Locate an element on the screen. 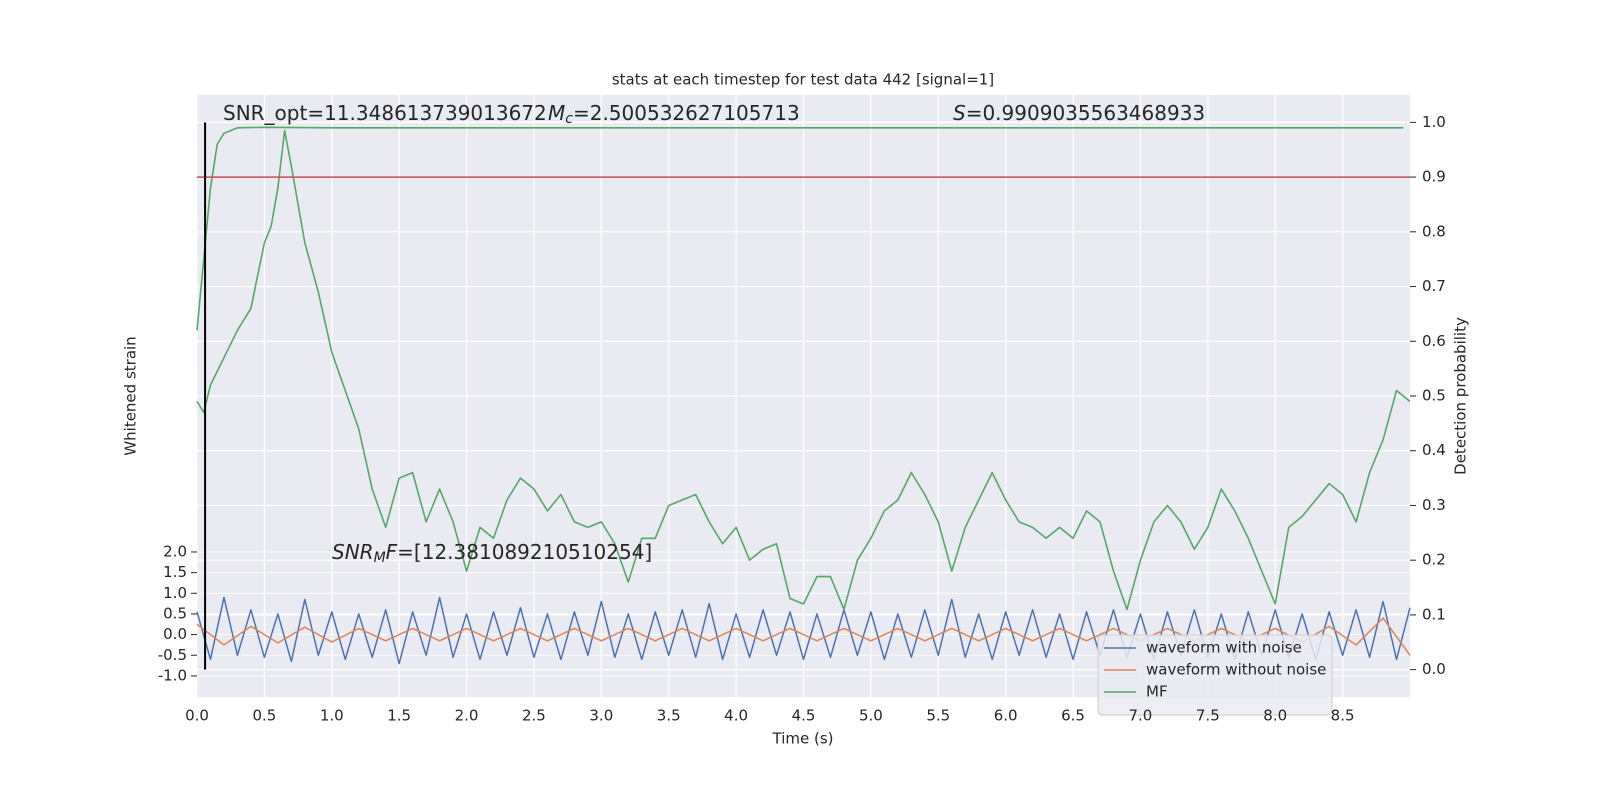 This screenshot has width=1600, height=800. annotation-text: SNR_opt=11.348613739013672 is located at coordinates (385, 113).